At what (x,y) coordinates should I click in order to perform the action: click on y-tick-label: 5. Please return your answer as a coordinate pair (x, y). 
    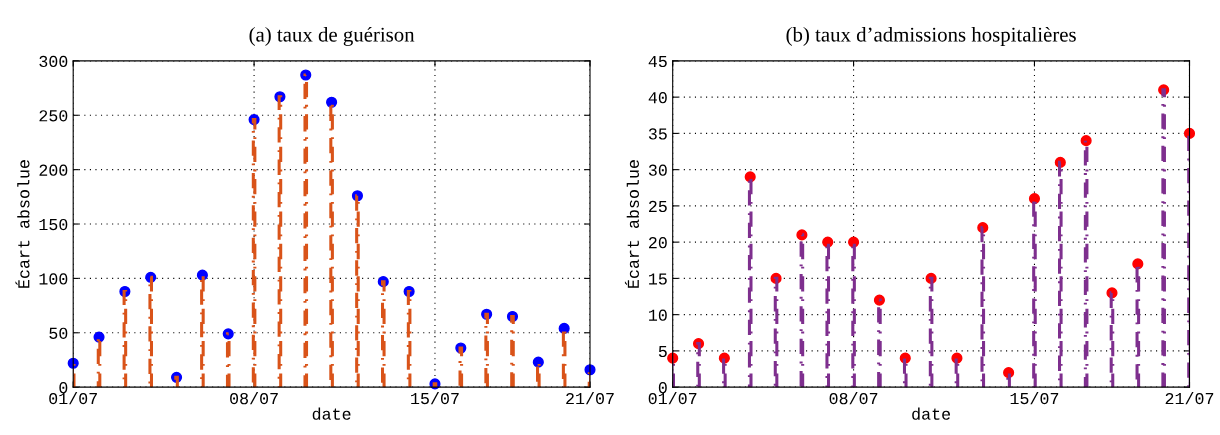
    Looking at the image, I should click on (662, 351).